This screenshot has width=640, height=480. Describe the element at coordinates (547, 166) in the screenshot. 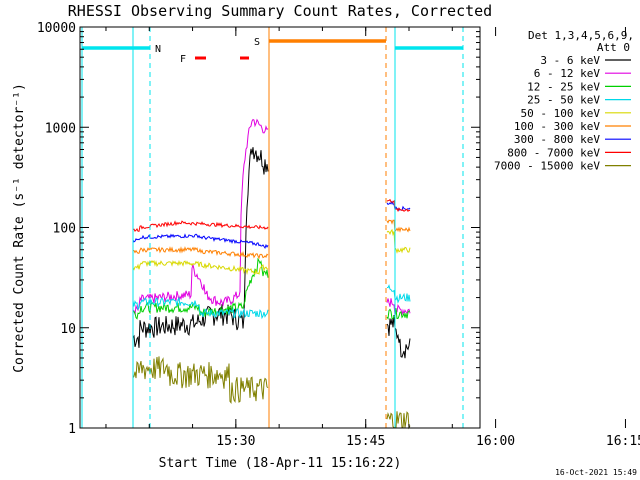

I see `legend-label: 7000 - 15000 keV` at that location.